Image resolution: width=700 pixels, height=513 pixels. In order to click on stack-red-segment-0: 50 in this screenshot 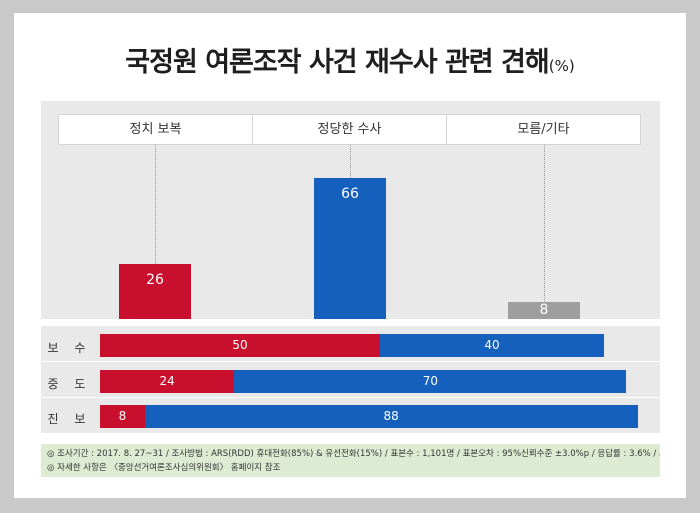, I will do `click(240, 345)`.